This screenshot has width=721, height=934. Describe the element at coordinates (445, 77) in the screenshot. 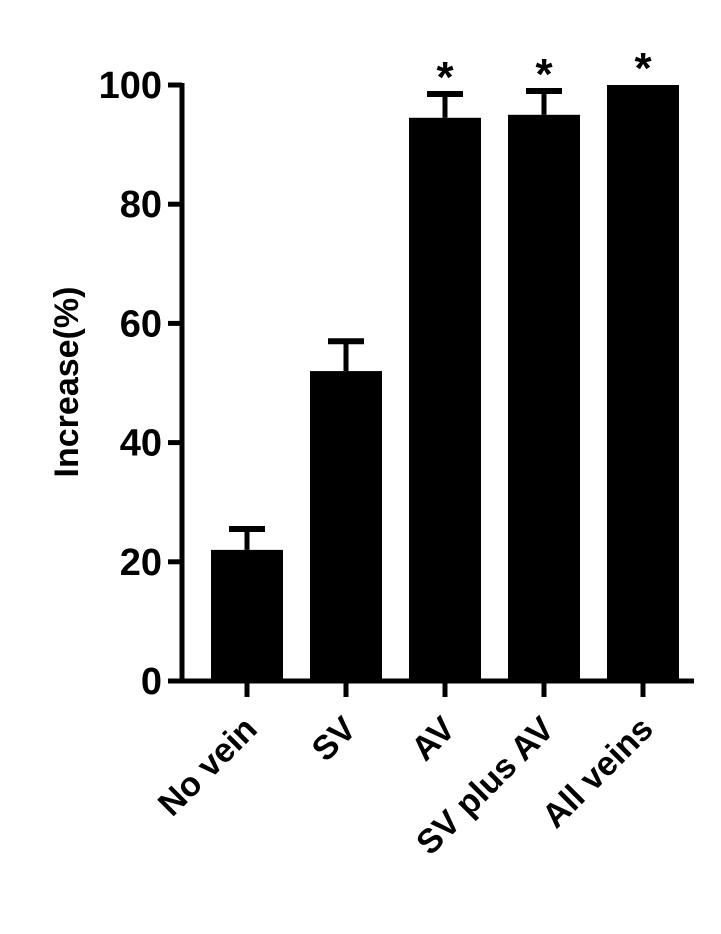

I see `significance-star-2: *` at that location.